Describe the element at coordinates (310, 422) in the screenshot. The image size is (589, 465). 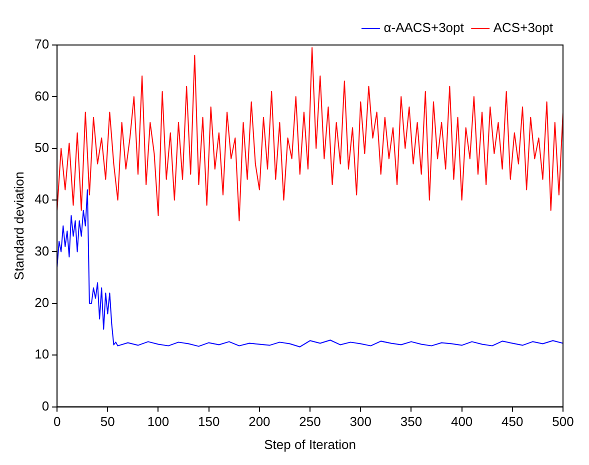
I see `x-tick-label: 250` at that location.